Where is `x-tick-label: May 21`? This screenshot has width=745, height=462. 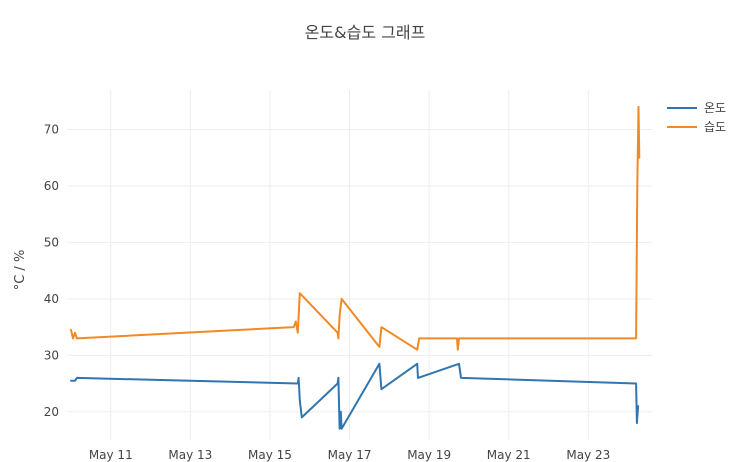
x-tick-label: May 21 is located at coordinates (509, 455).